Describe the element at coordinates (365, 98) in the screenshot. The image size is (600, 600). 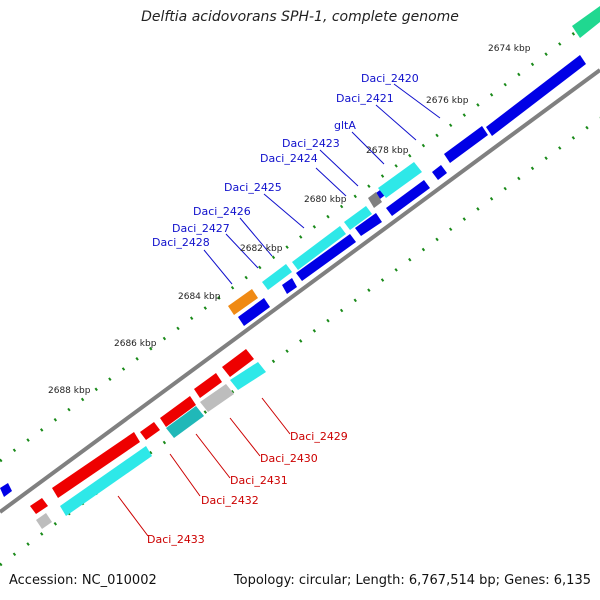
I see `gene-label: Daci_2421` at that location.